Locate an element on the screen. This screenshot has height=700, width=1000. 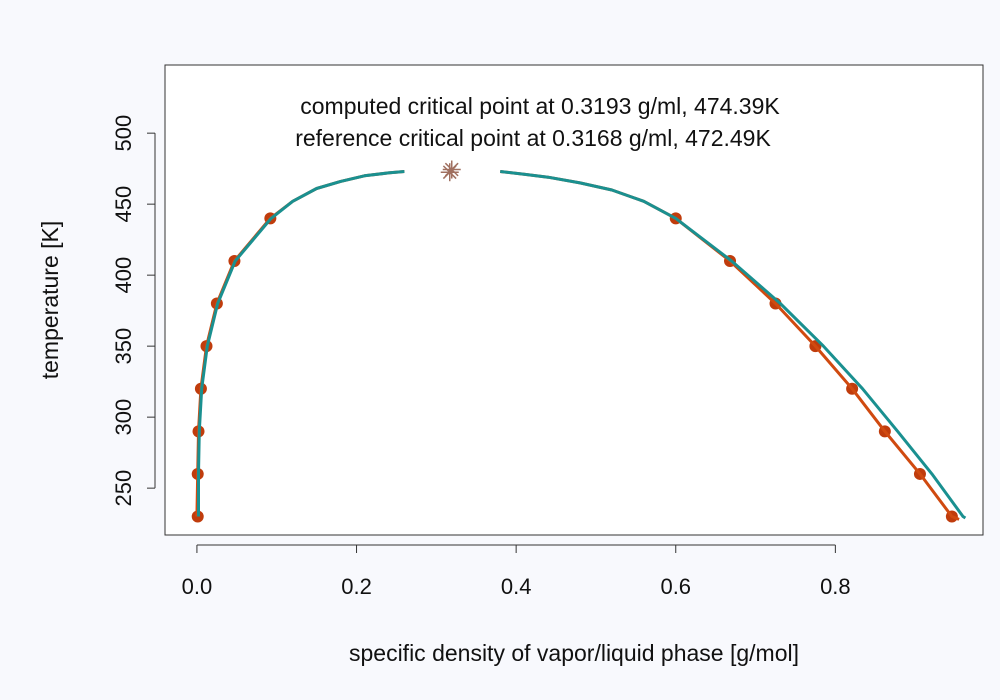
x-axis: 0.0 0.2 0.4 0.6 0.8 is located at coordinates (516, 572).